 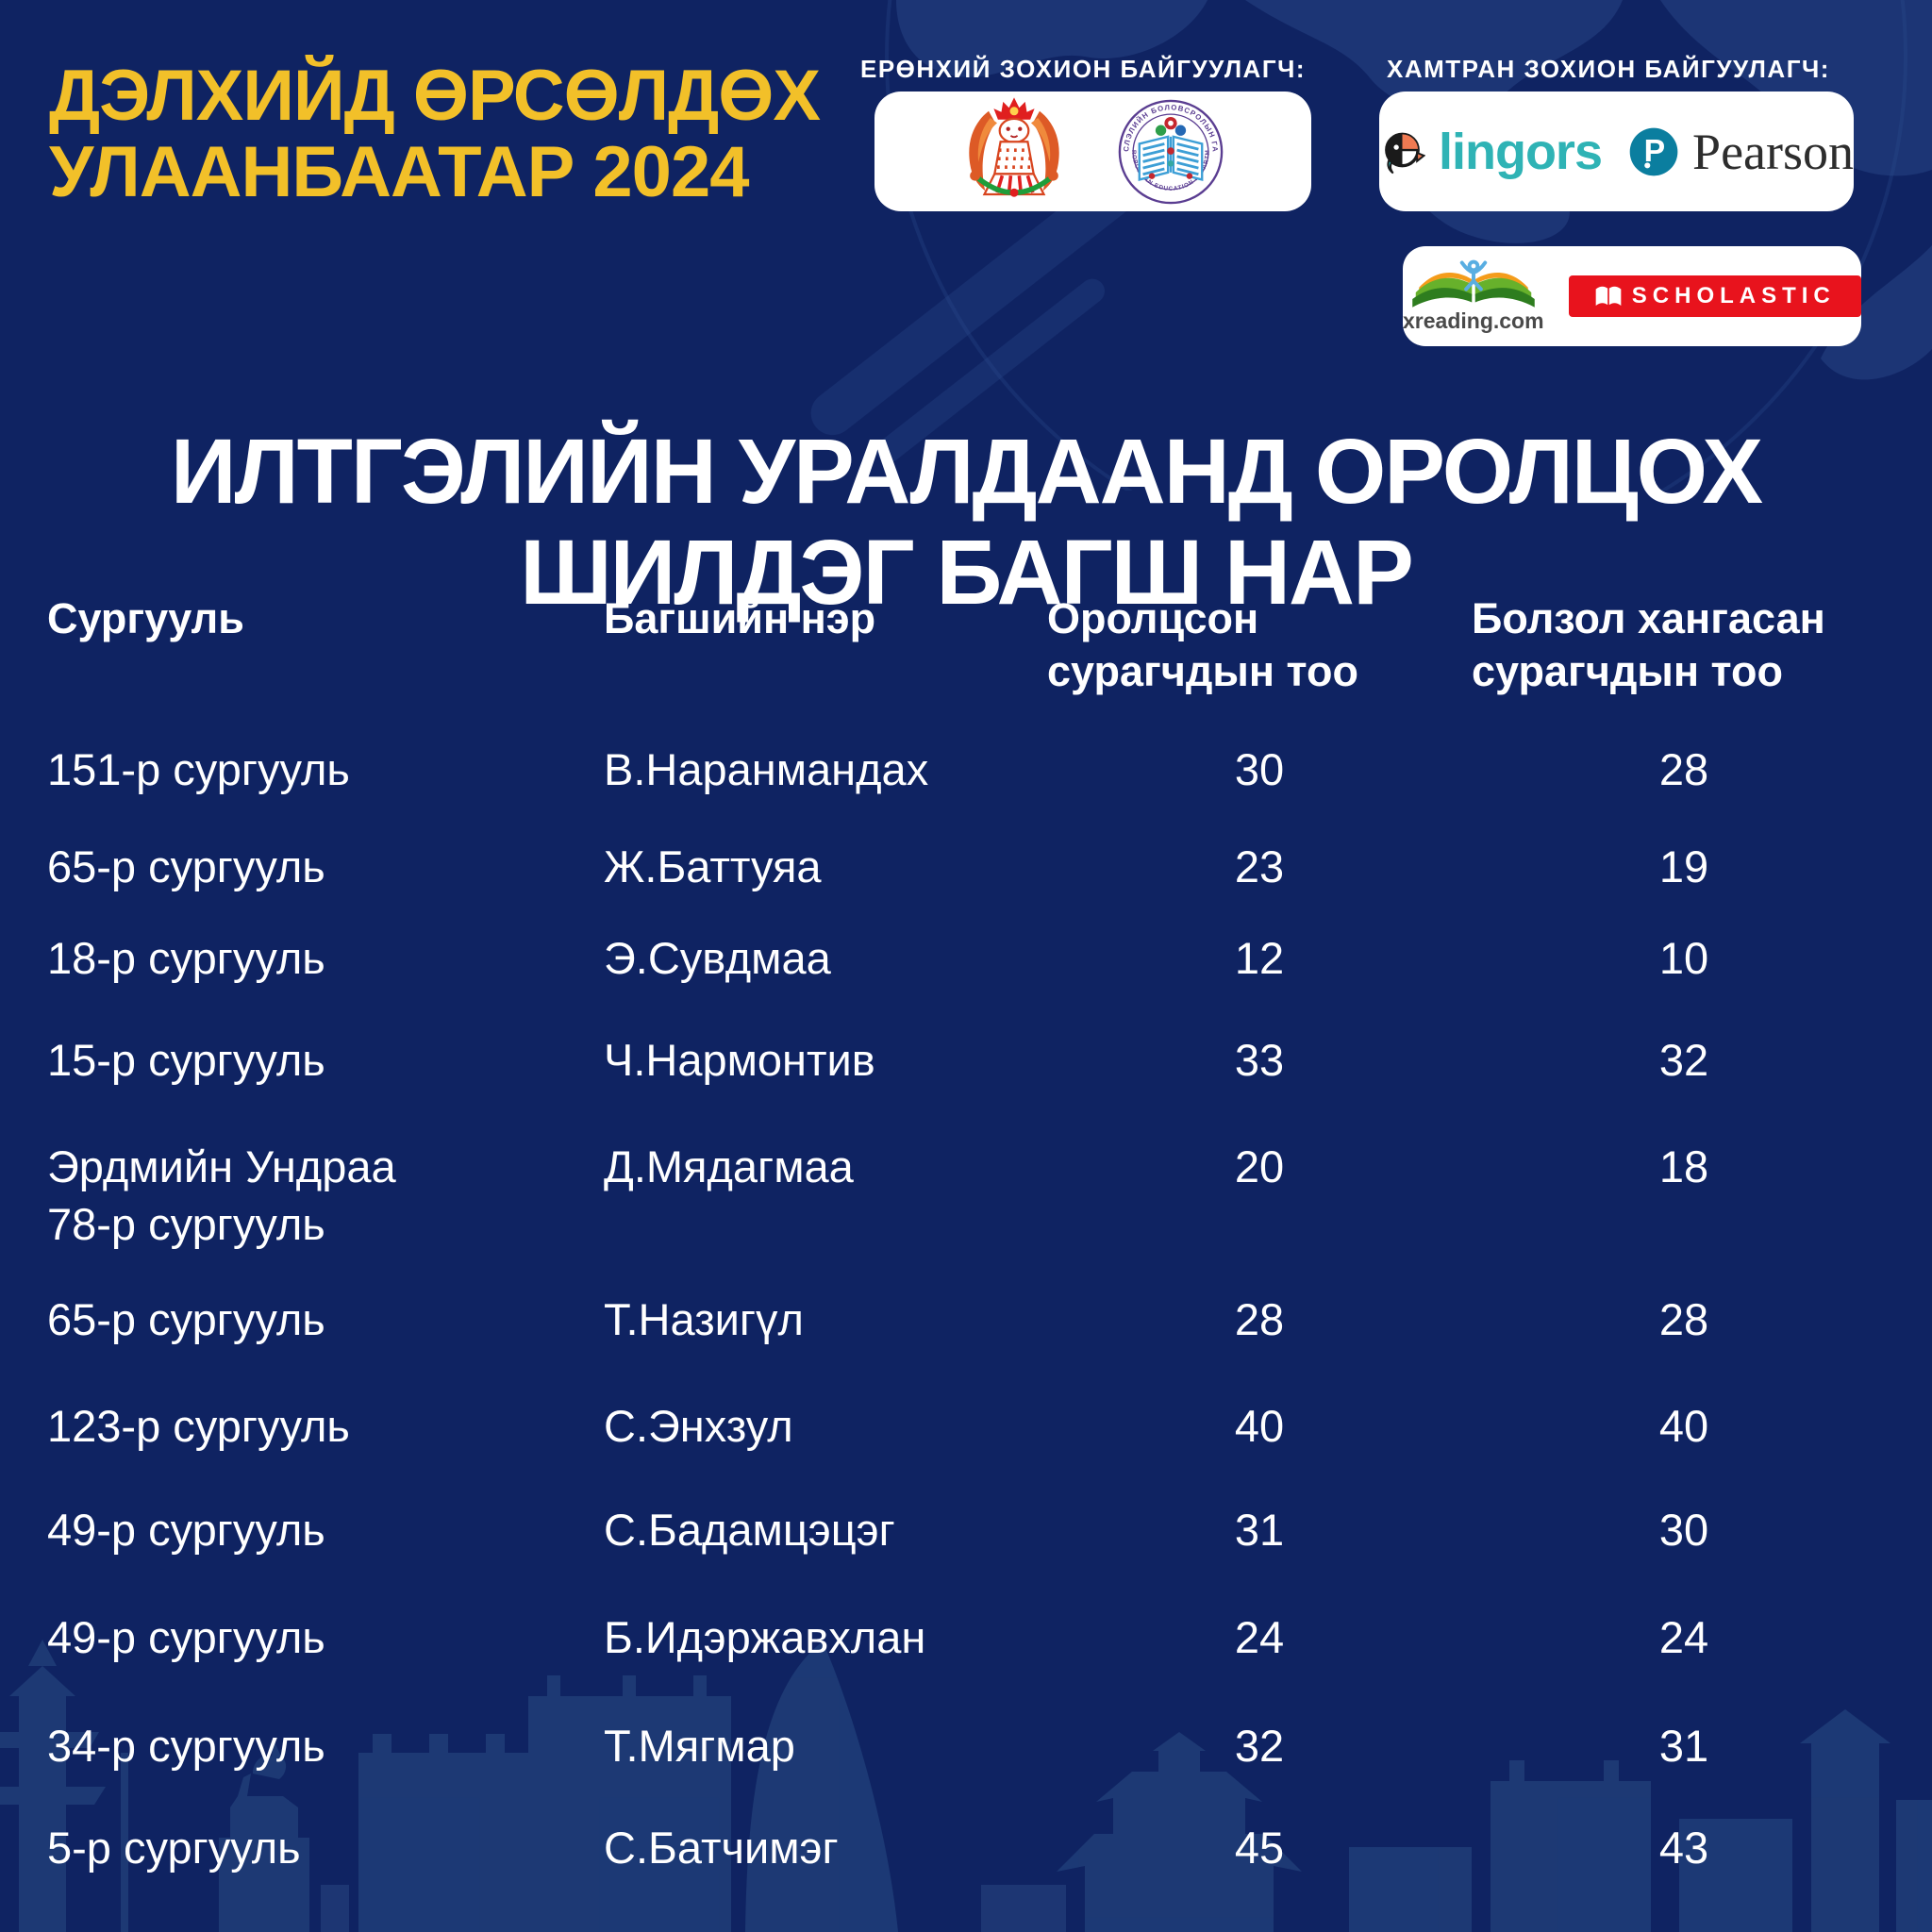 What do you see at coordinates (971, 1344) in the screenshot?
I see `table-row: 65-р сургууль Т.Назигүл 28 28` at bounding box center [971, 1344].